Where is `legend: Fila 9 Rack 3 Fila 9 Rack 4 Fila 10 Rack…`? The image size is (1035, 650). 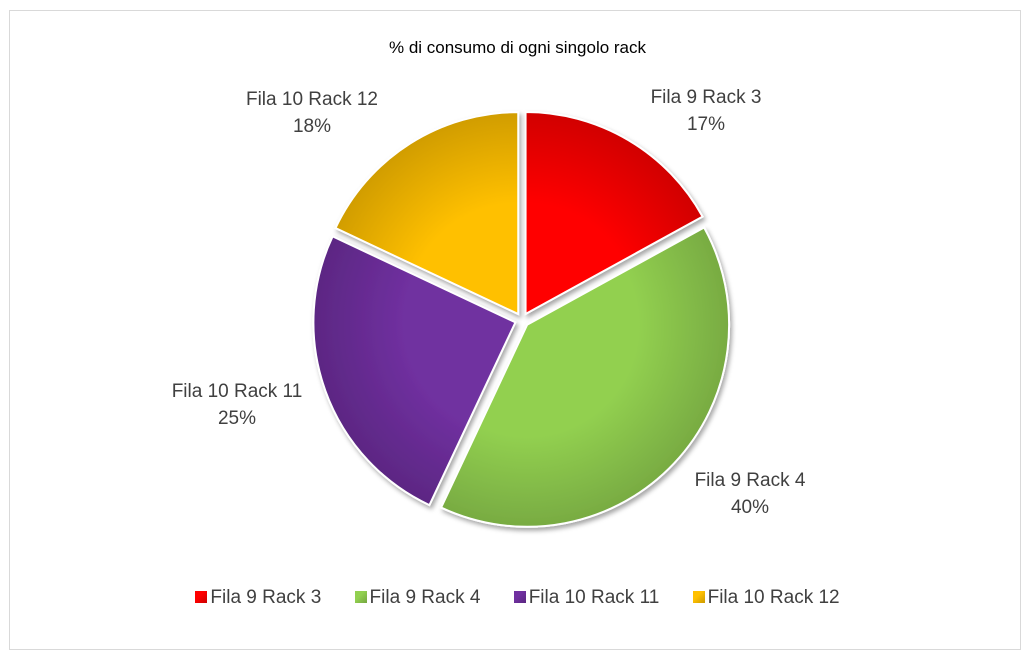
legend: Fila 9 Rack 3 Fila 9 Rack 4 Fila 10 Rack… is located at coordinates (517, 598).